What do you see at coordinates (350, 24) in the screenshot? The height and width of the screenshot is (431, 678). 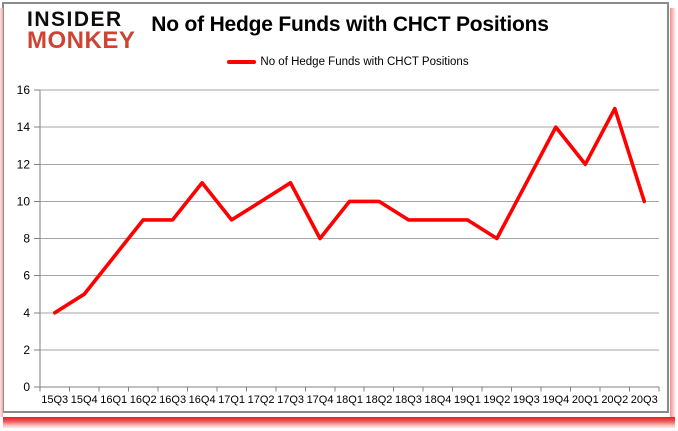 I see `chart-title: No of Hedge Funds with CHCT Positions` at bounding box center [350, 24].